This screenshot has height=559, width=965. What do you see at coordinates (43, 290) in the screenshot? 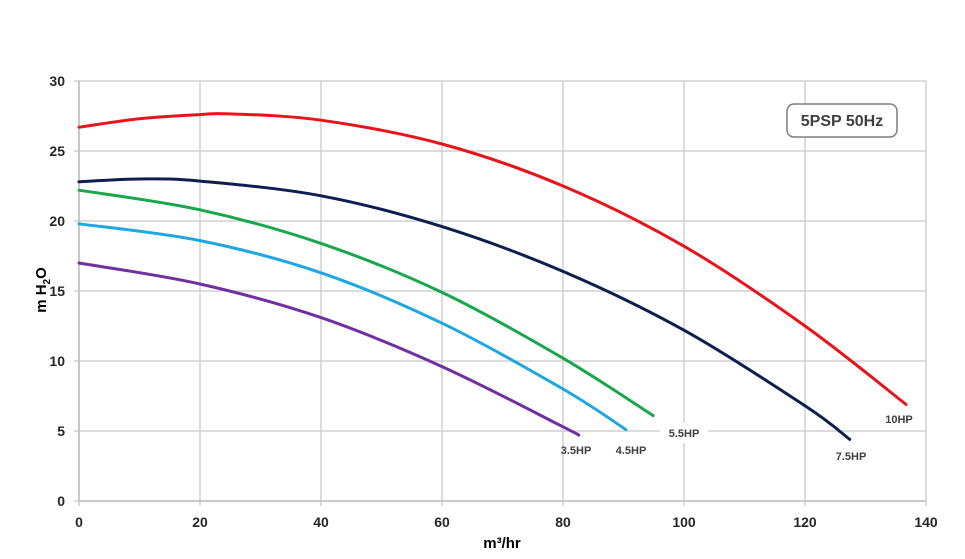
I see `y-axis-label: m H2O` at bounding box center [43, 290].